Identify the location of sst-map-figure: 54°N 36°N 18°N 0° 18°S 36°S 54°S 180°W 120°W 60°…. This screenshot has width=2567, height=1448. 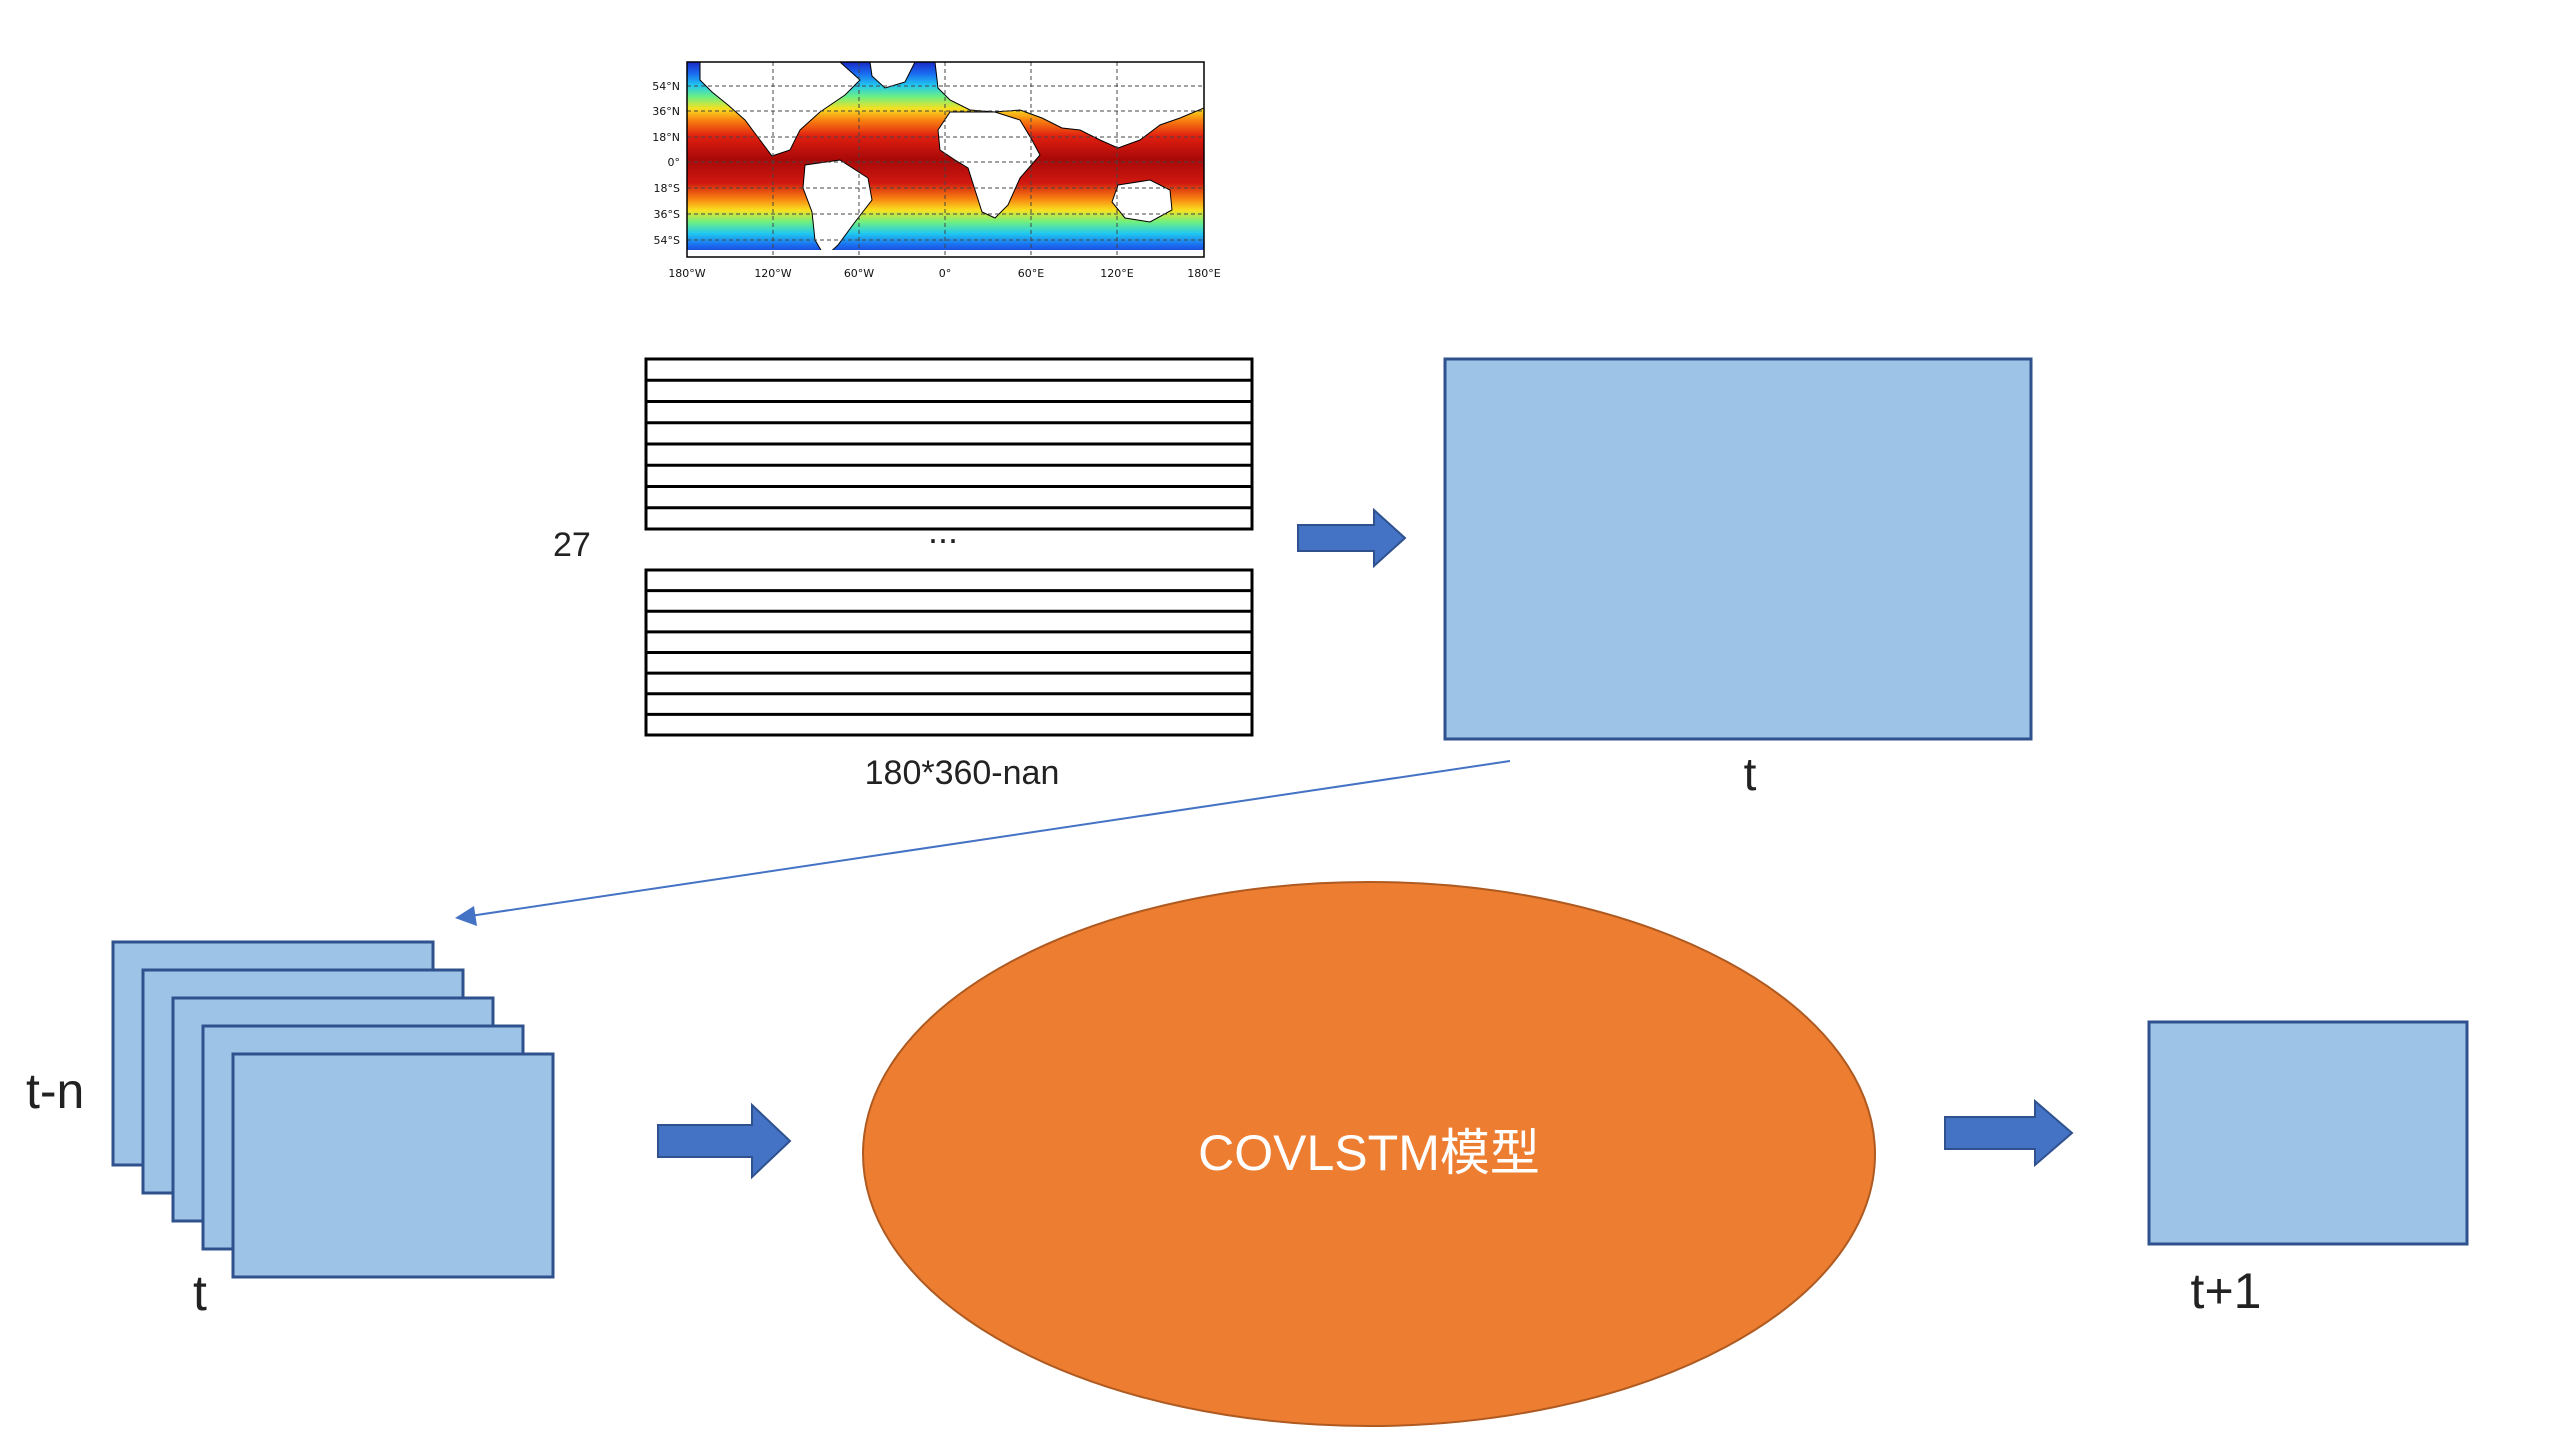
(936, 170).